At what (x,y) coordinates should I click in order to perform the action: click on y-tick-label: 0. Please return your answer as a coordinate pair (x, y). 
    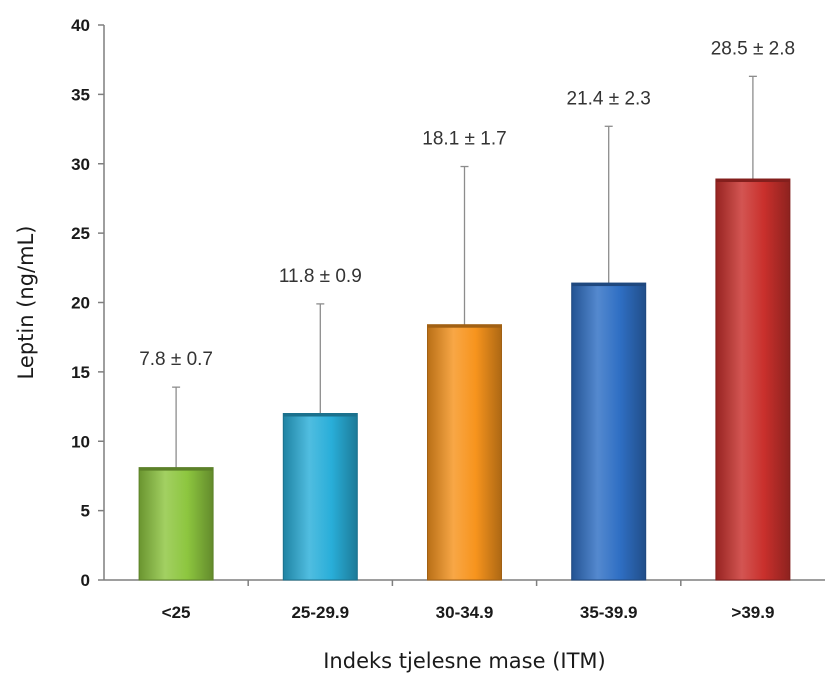
    Looking at the image, I should click on (85, 580).